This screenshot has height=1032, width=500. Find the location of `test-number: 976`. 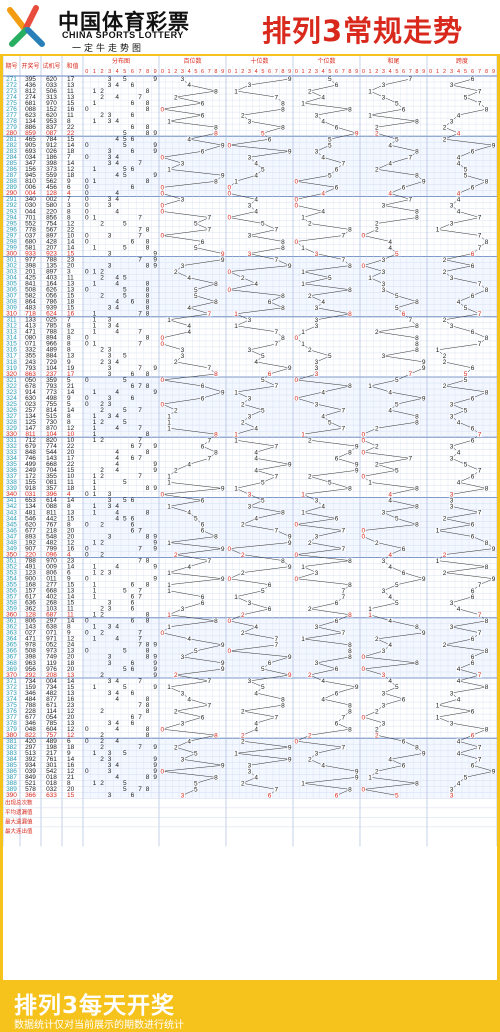

test-number: 976 is located at coordinates (51, 669).